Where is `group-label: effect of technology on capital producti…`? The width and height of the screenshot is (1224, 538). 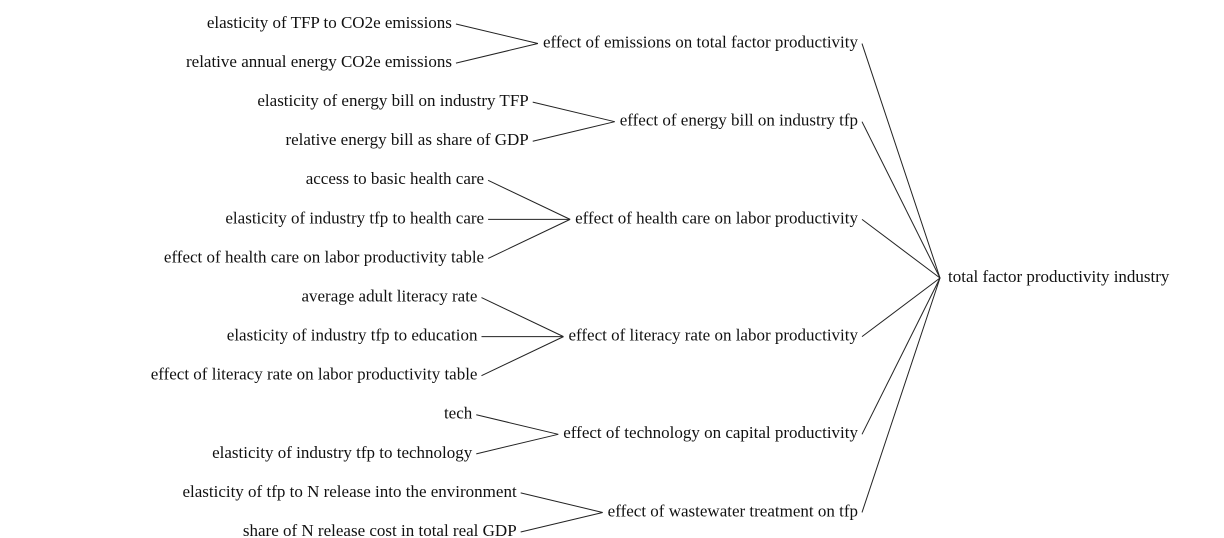
group-label: effect of technology on capital producti… is located at coordinates (710, 432).